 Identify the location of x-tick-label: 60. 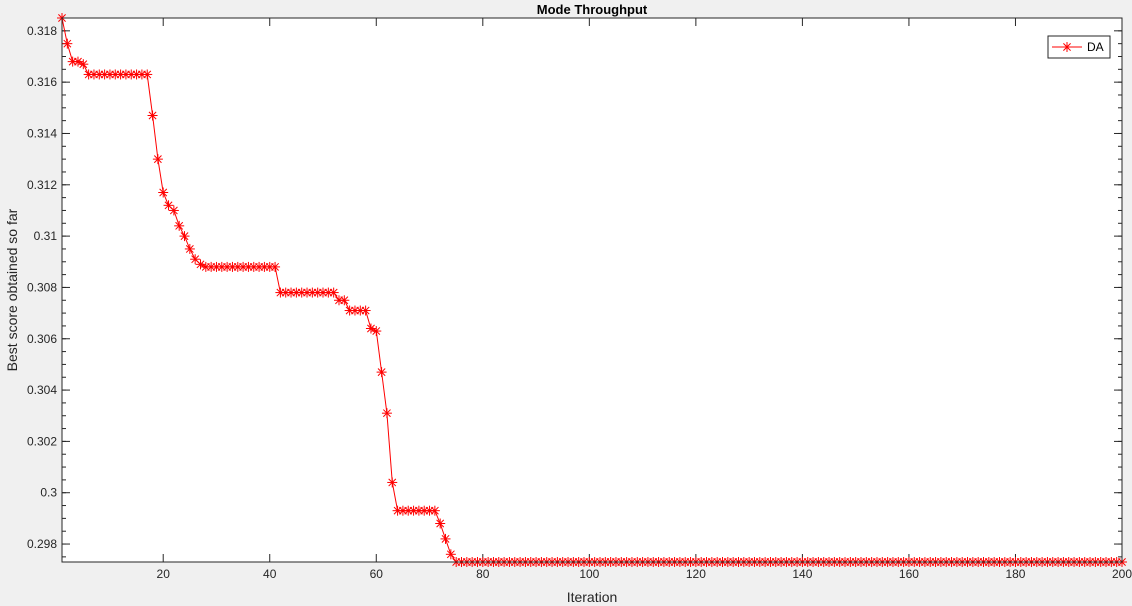
(377, 574).